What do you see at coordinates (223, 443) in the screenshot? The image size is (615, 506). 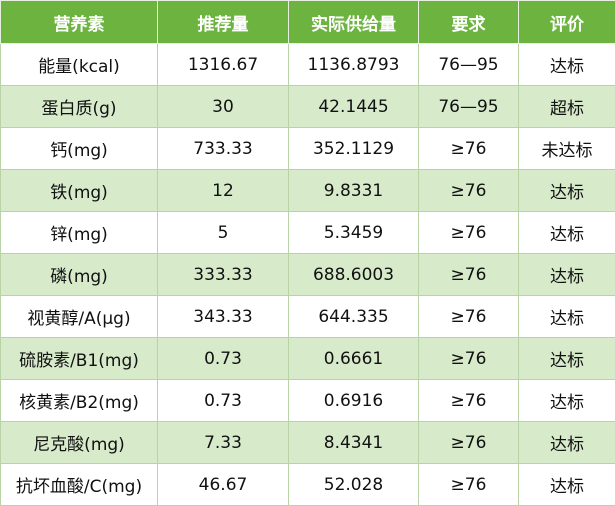 I see `cell-recommended: 7.33` at bounding box center [223, 443].